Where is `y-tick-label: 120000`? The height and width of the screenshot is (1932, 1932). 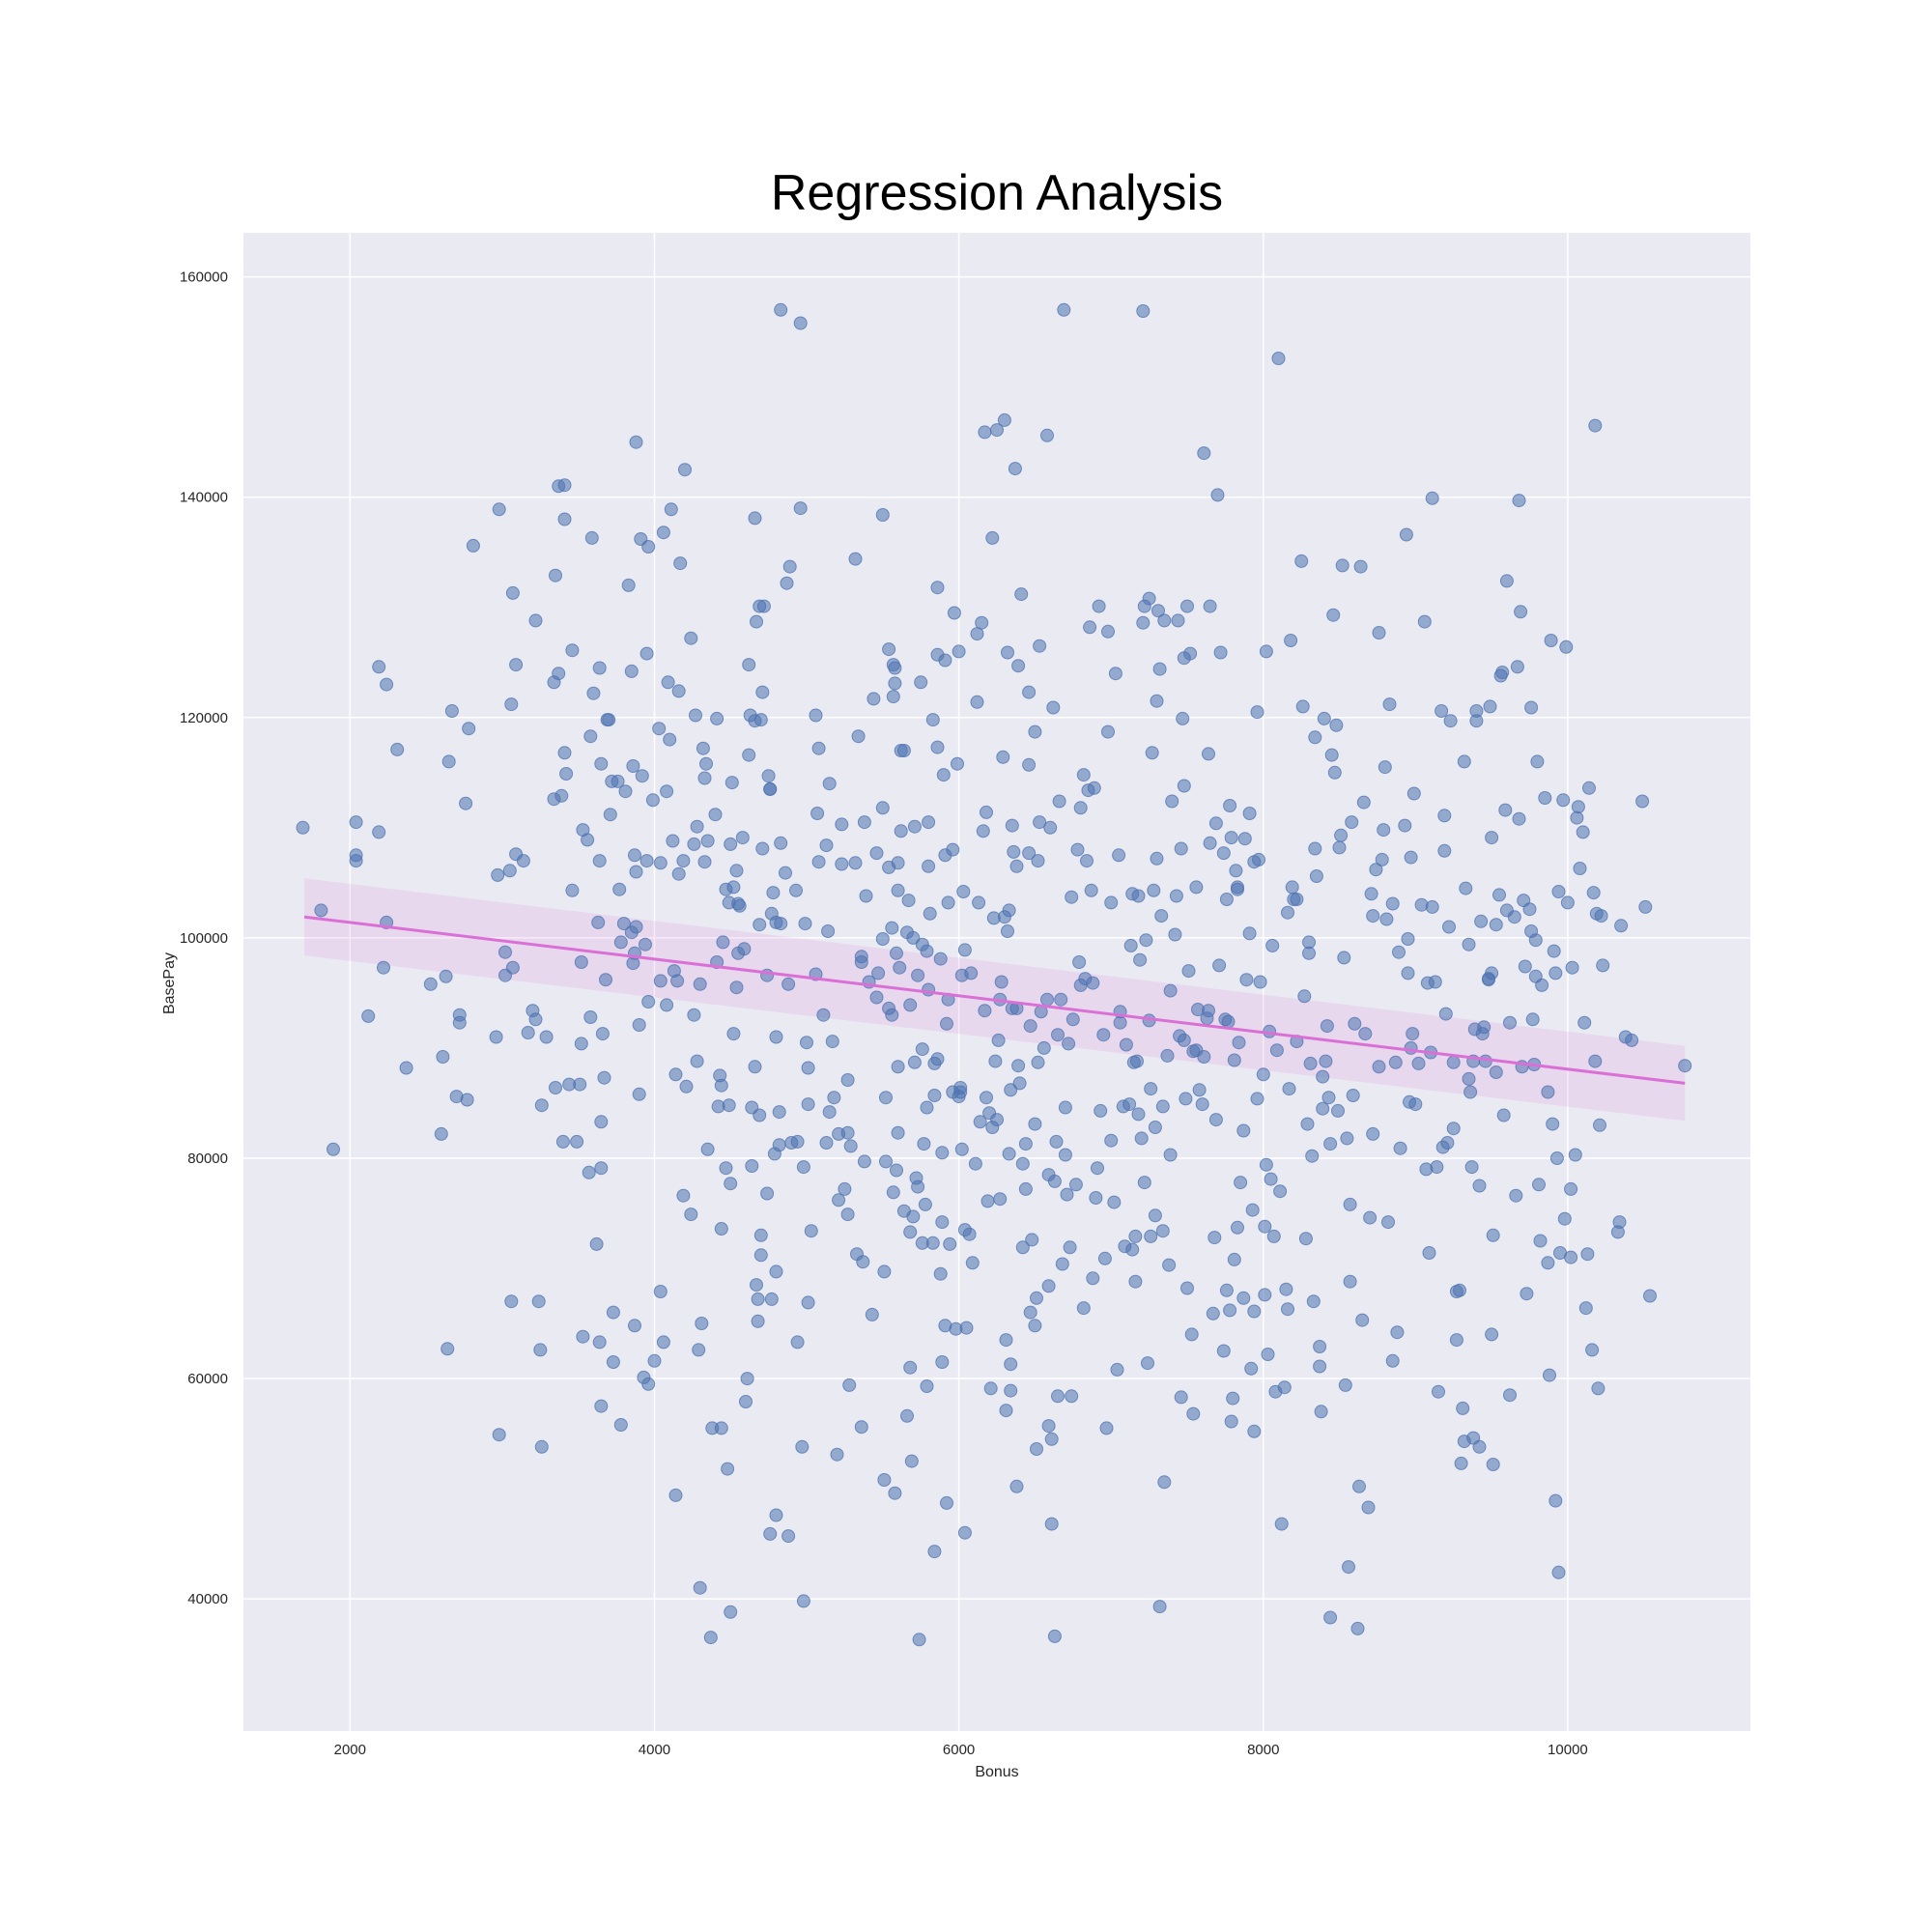
y-tick-label: 120000 is located at coordinates (204, 718).